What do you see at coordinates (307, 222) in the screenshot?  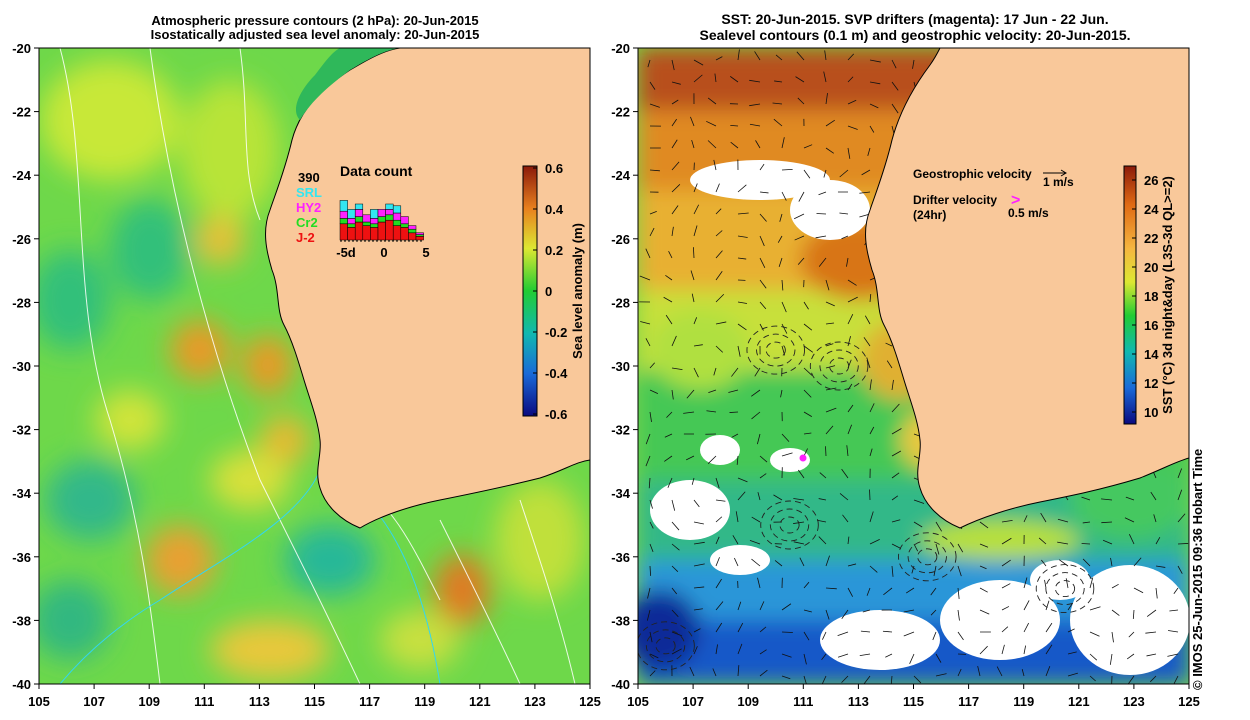 I see `inset-legend-cr2: Cr2` at bounding box center [307, 222].